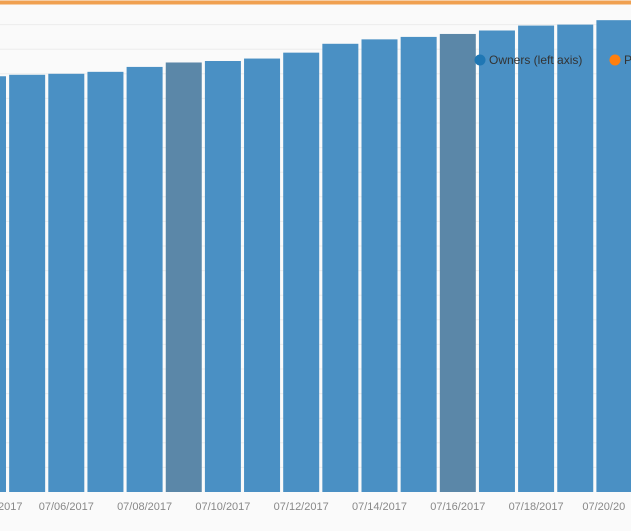 This screenshot has height=531, width=631. I want to click on bar-07-18-2017, so click(536, 259).